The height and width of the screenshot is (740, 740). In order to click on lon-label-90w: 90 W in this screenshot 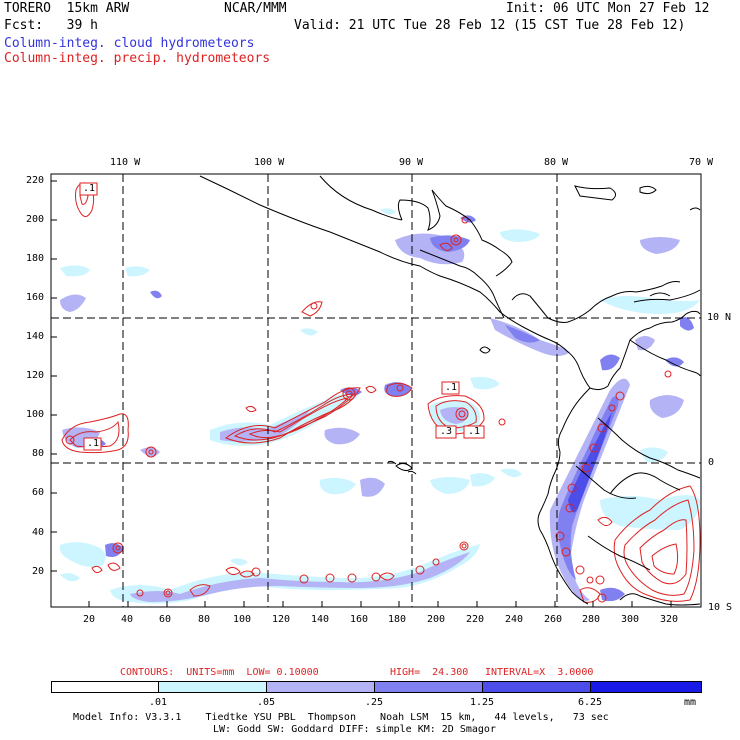, I will do `click(411, 162)`.